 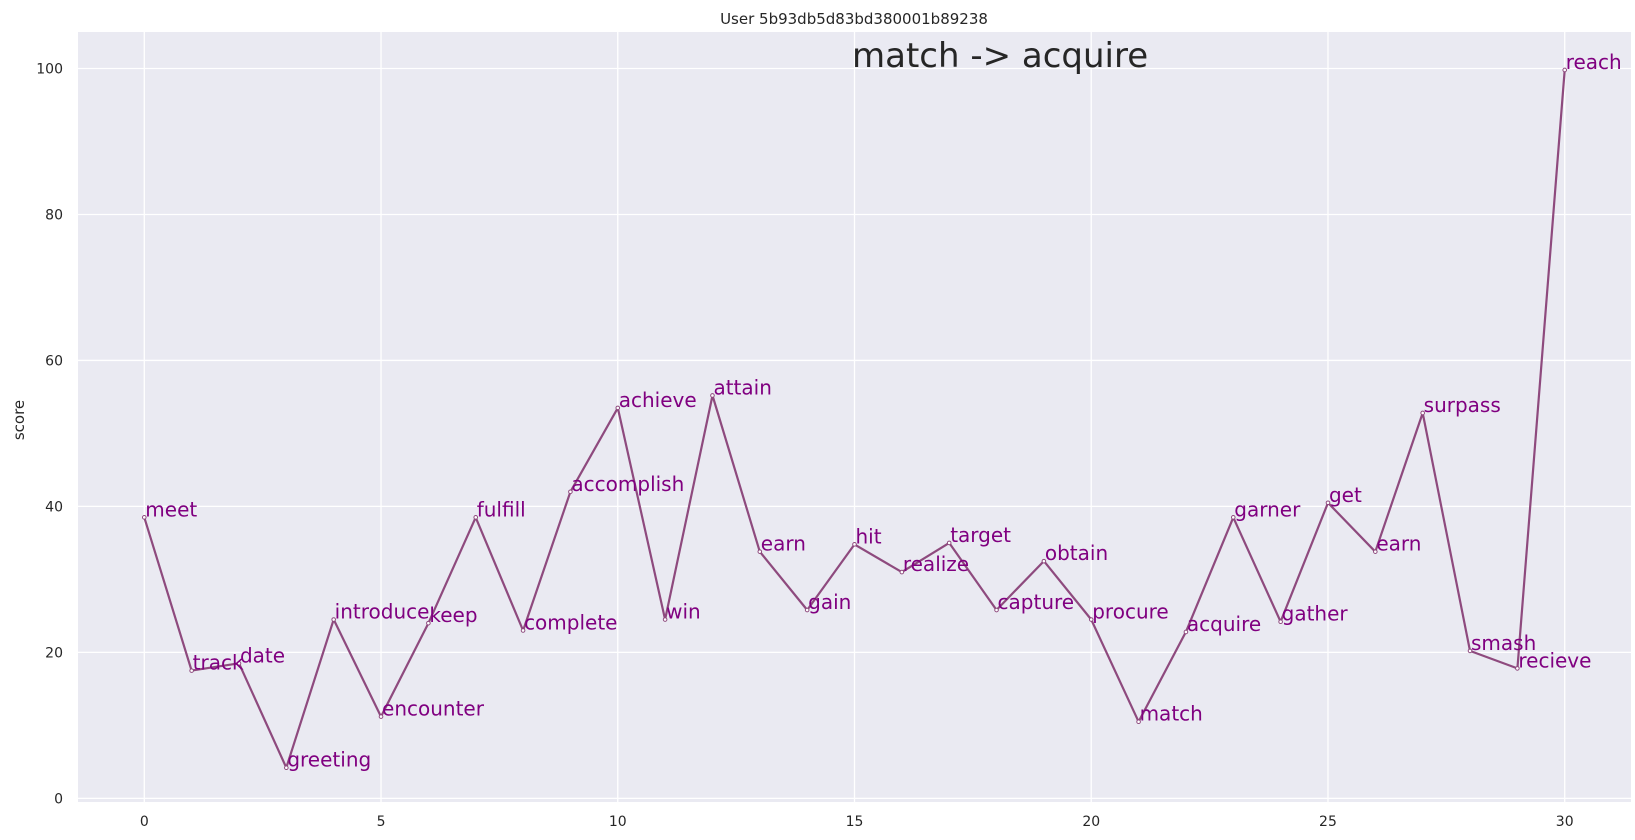 What do you see at coordinates (829, 602) in the screenshot?
I see `point-label: gain` at bounding box center [829, 602].